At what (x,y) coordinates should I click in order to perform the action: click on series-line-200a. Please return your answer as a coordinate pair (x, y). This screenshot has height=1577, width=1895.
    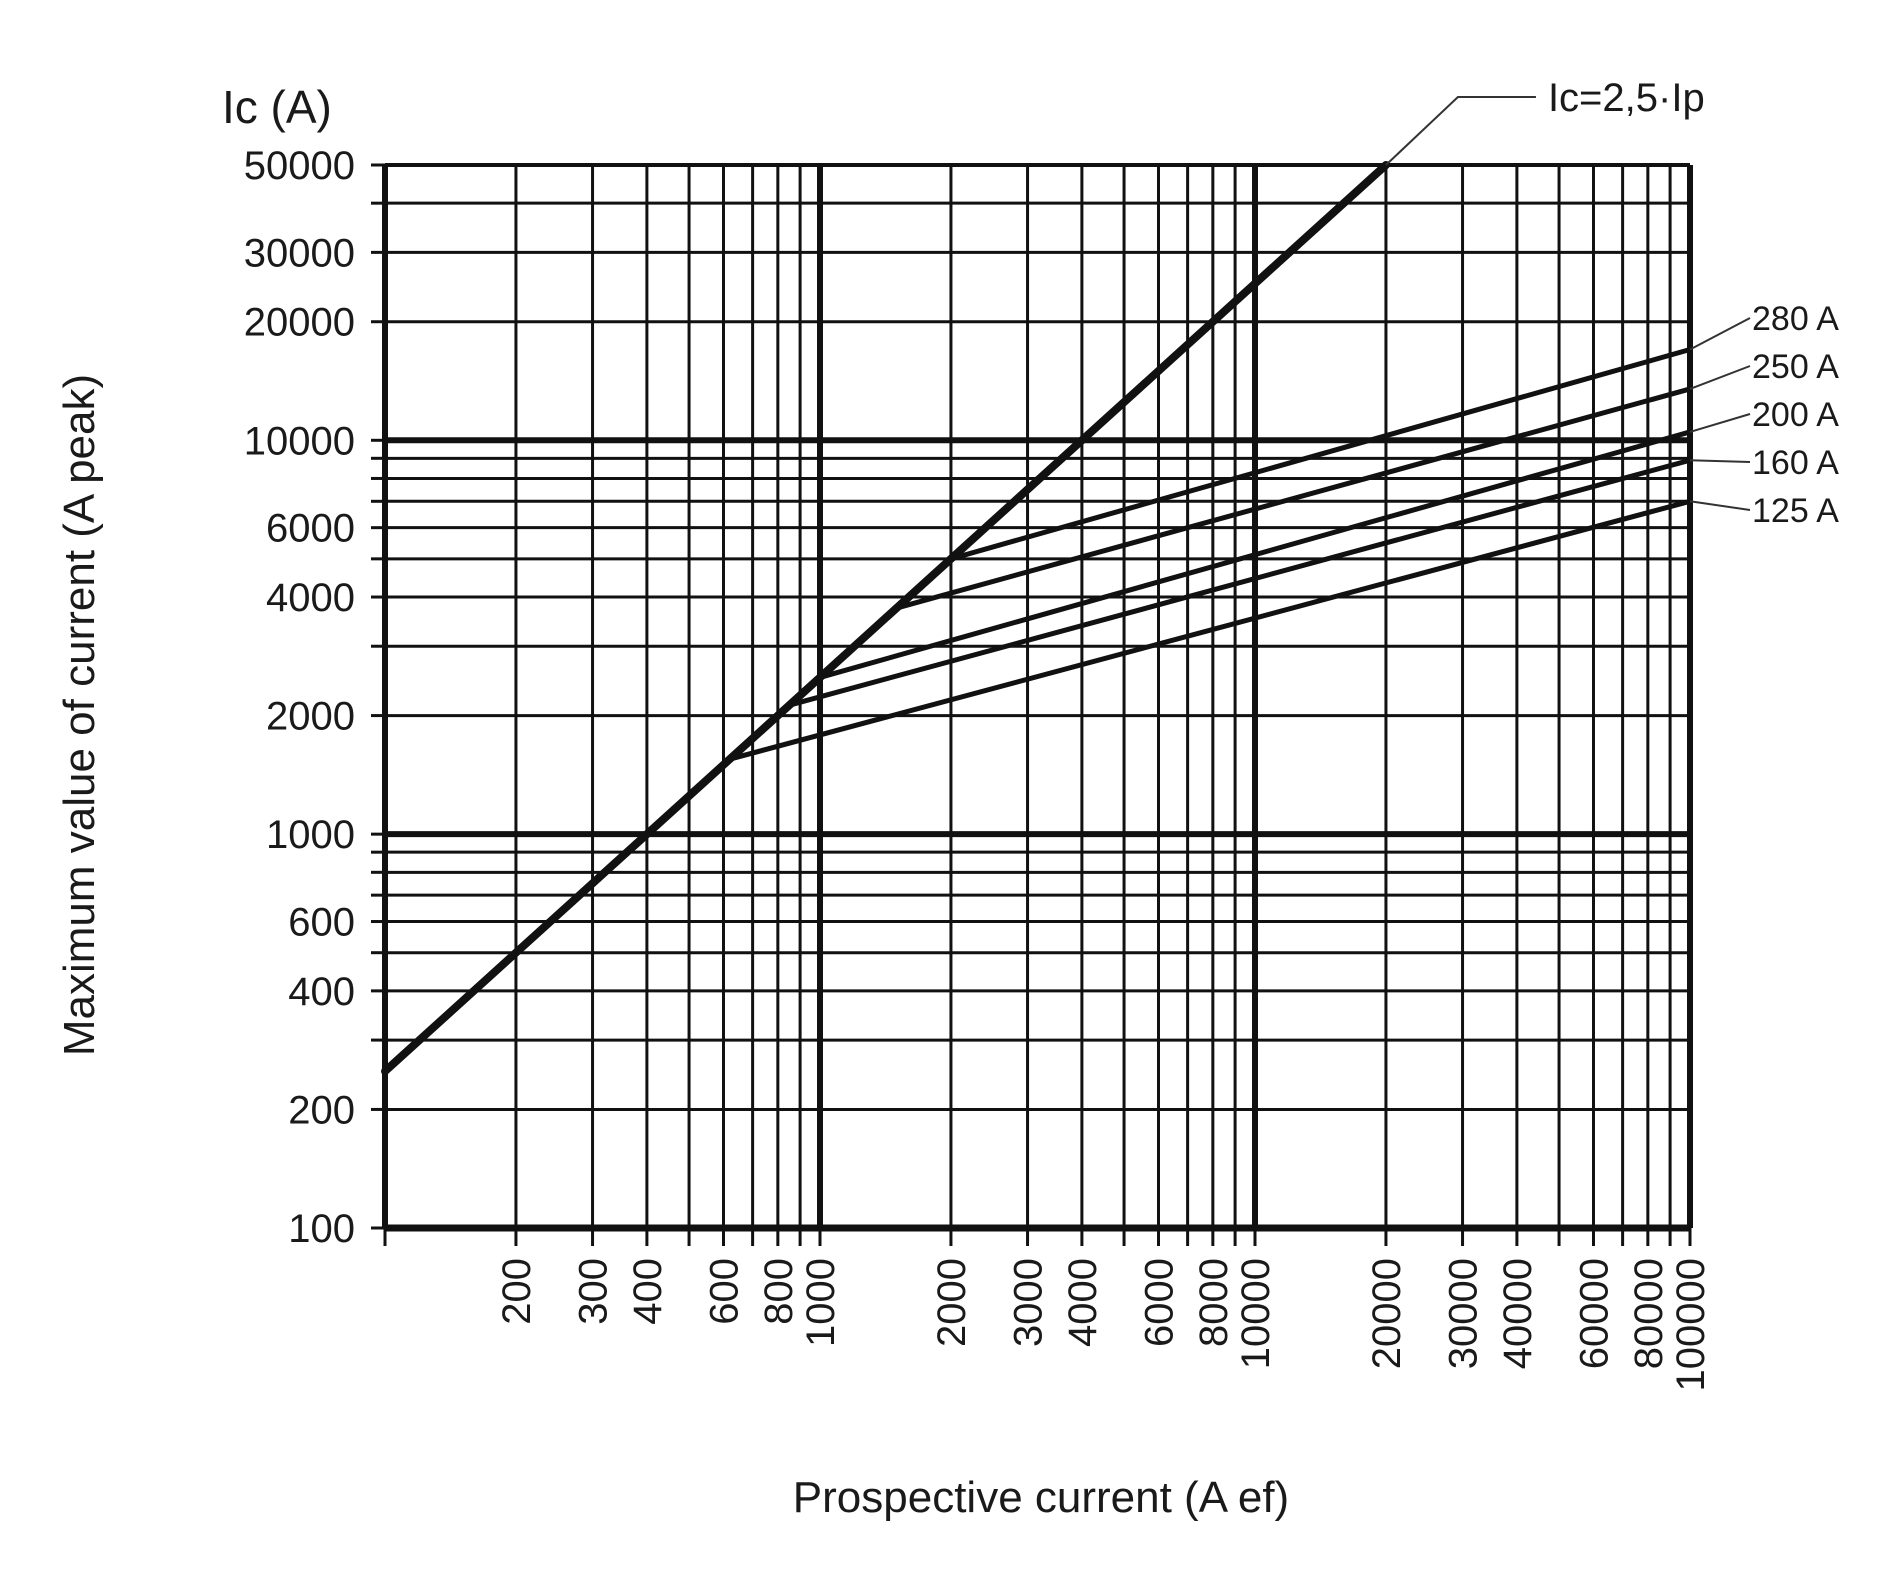
    Looking at the image, I should click on (1255, 554).